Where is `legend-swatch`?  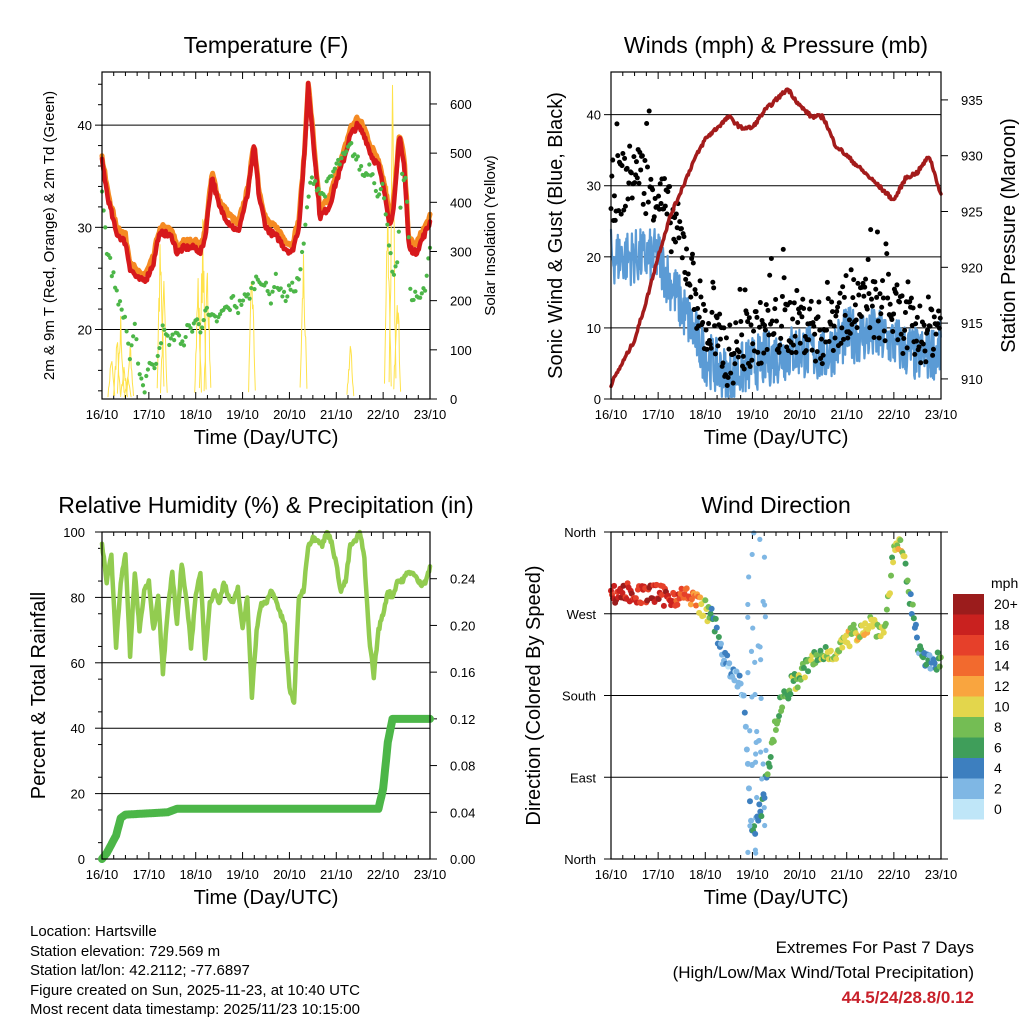 legend-swatch is located at coordinates (968, 706).